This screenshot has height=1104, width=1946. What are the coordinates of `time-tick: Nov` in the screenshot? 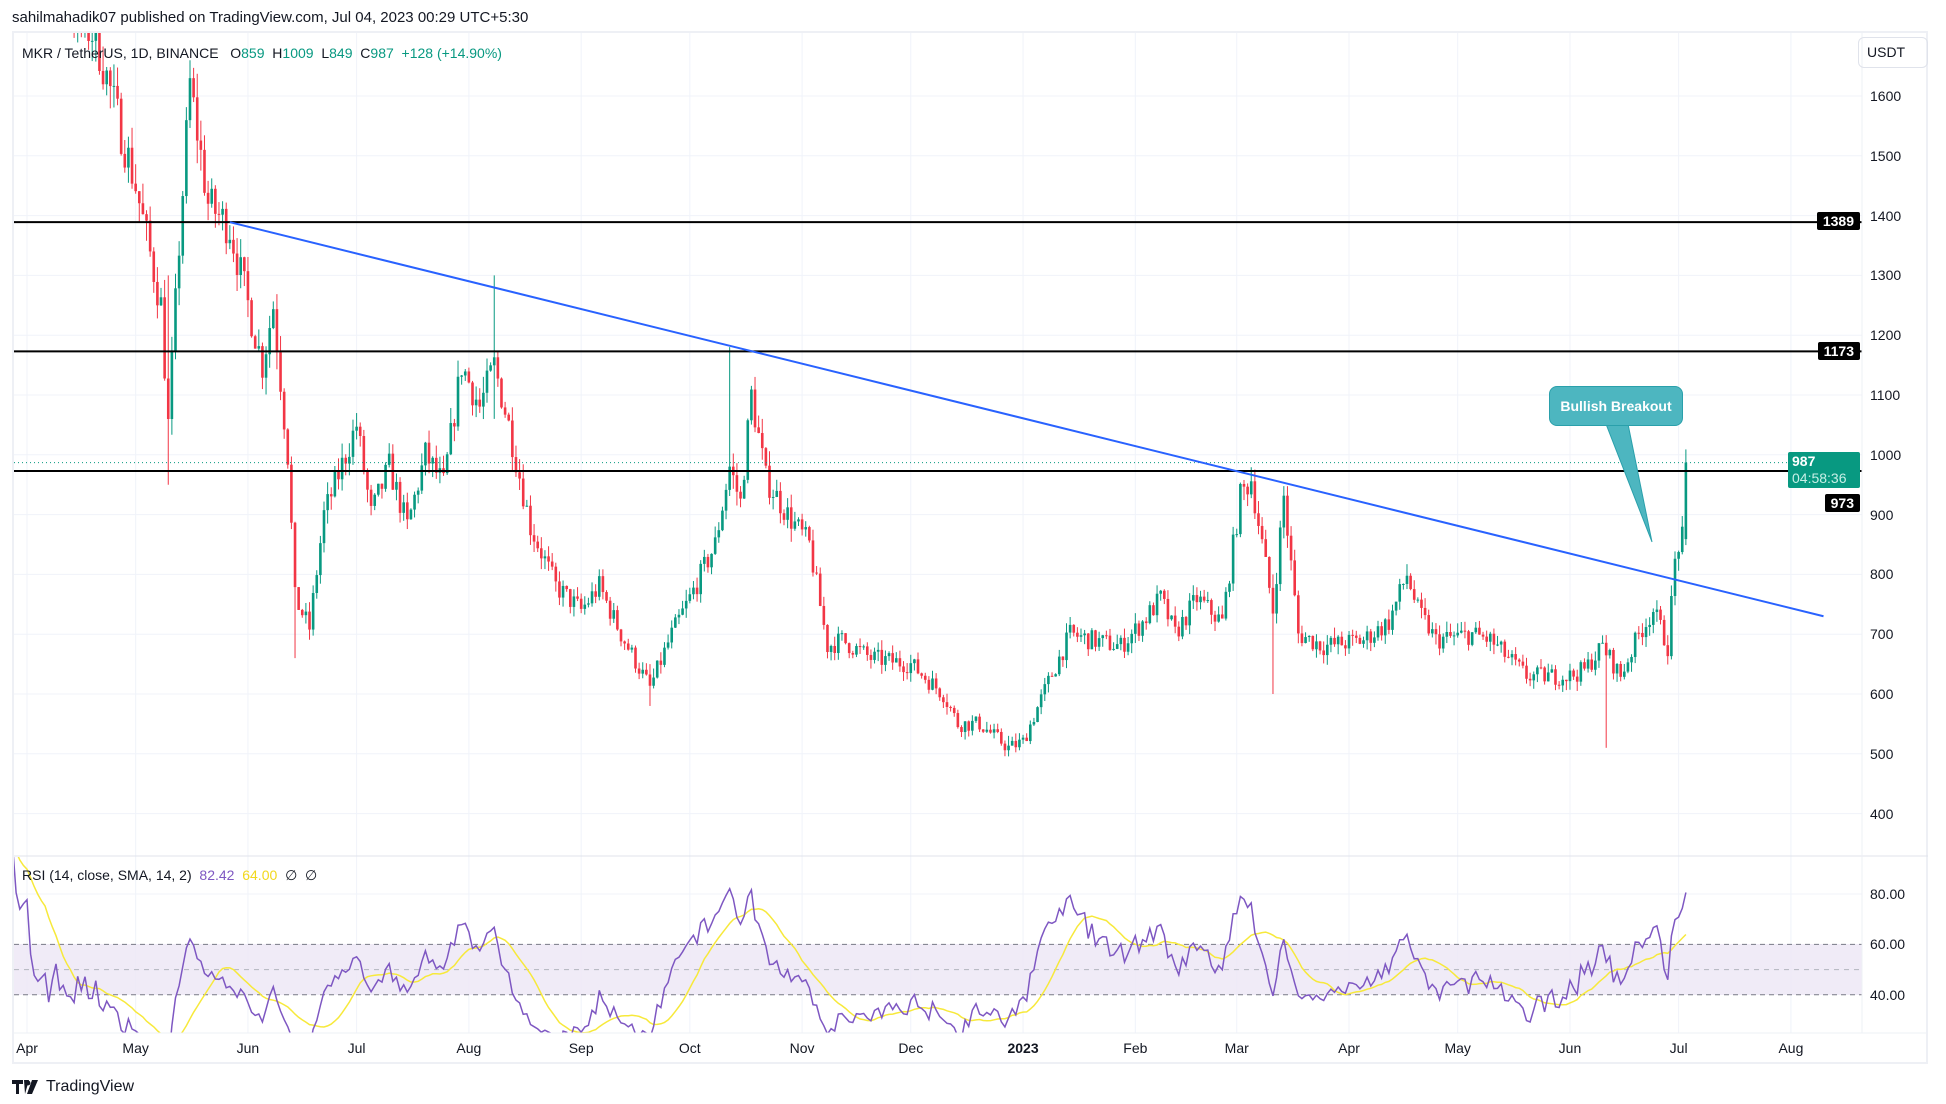 It's located at (802, 1048).